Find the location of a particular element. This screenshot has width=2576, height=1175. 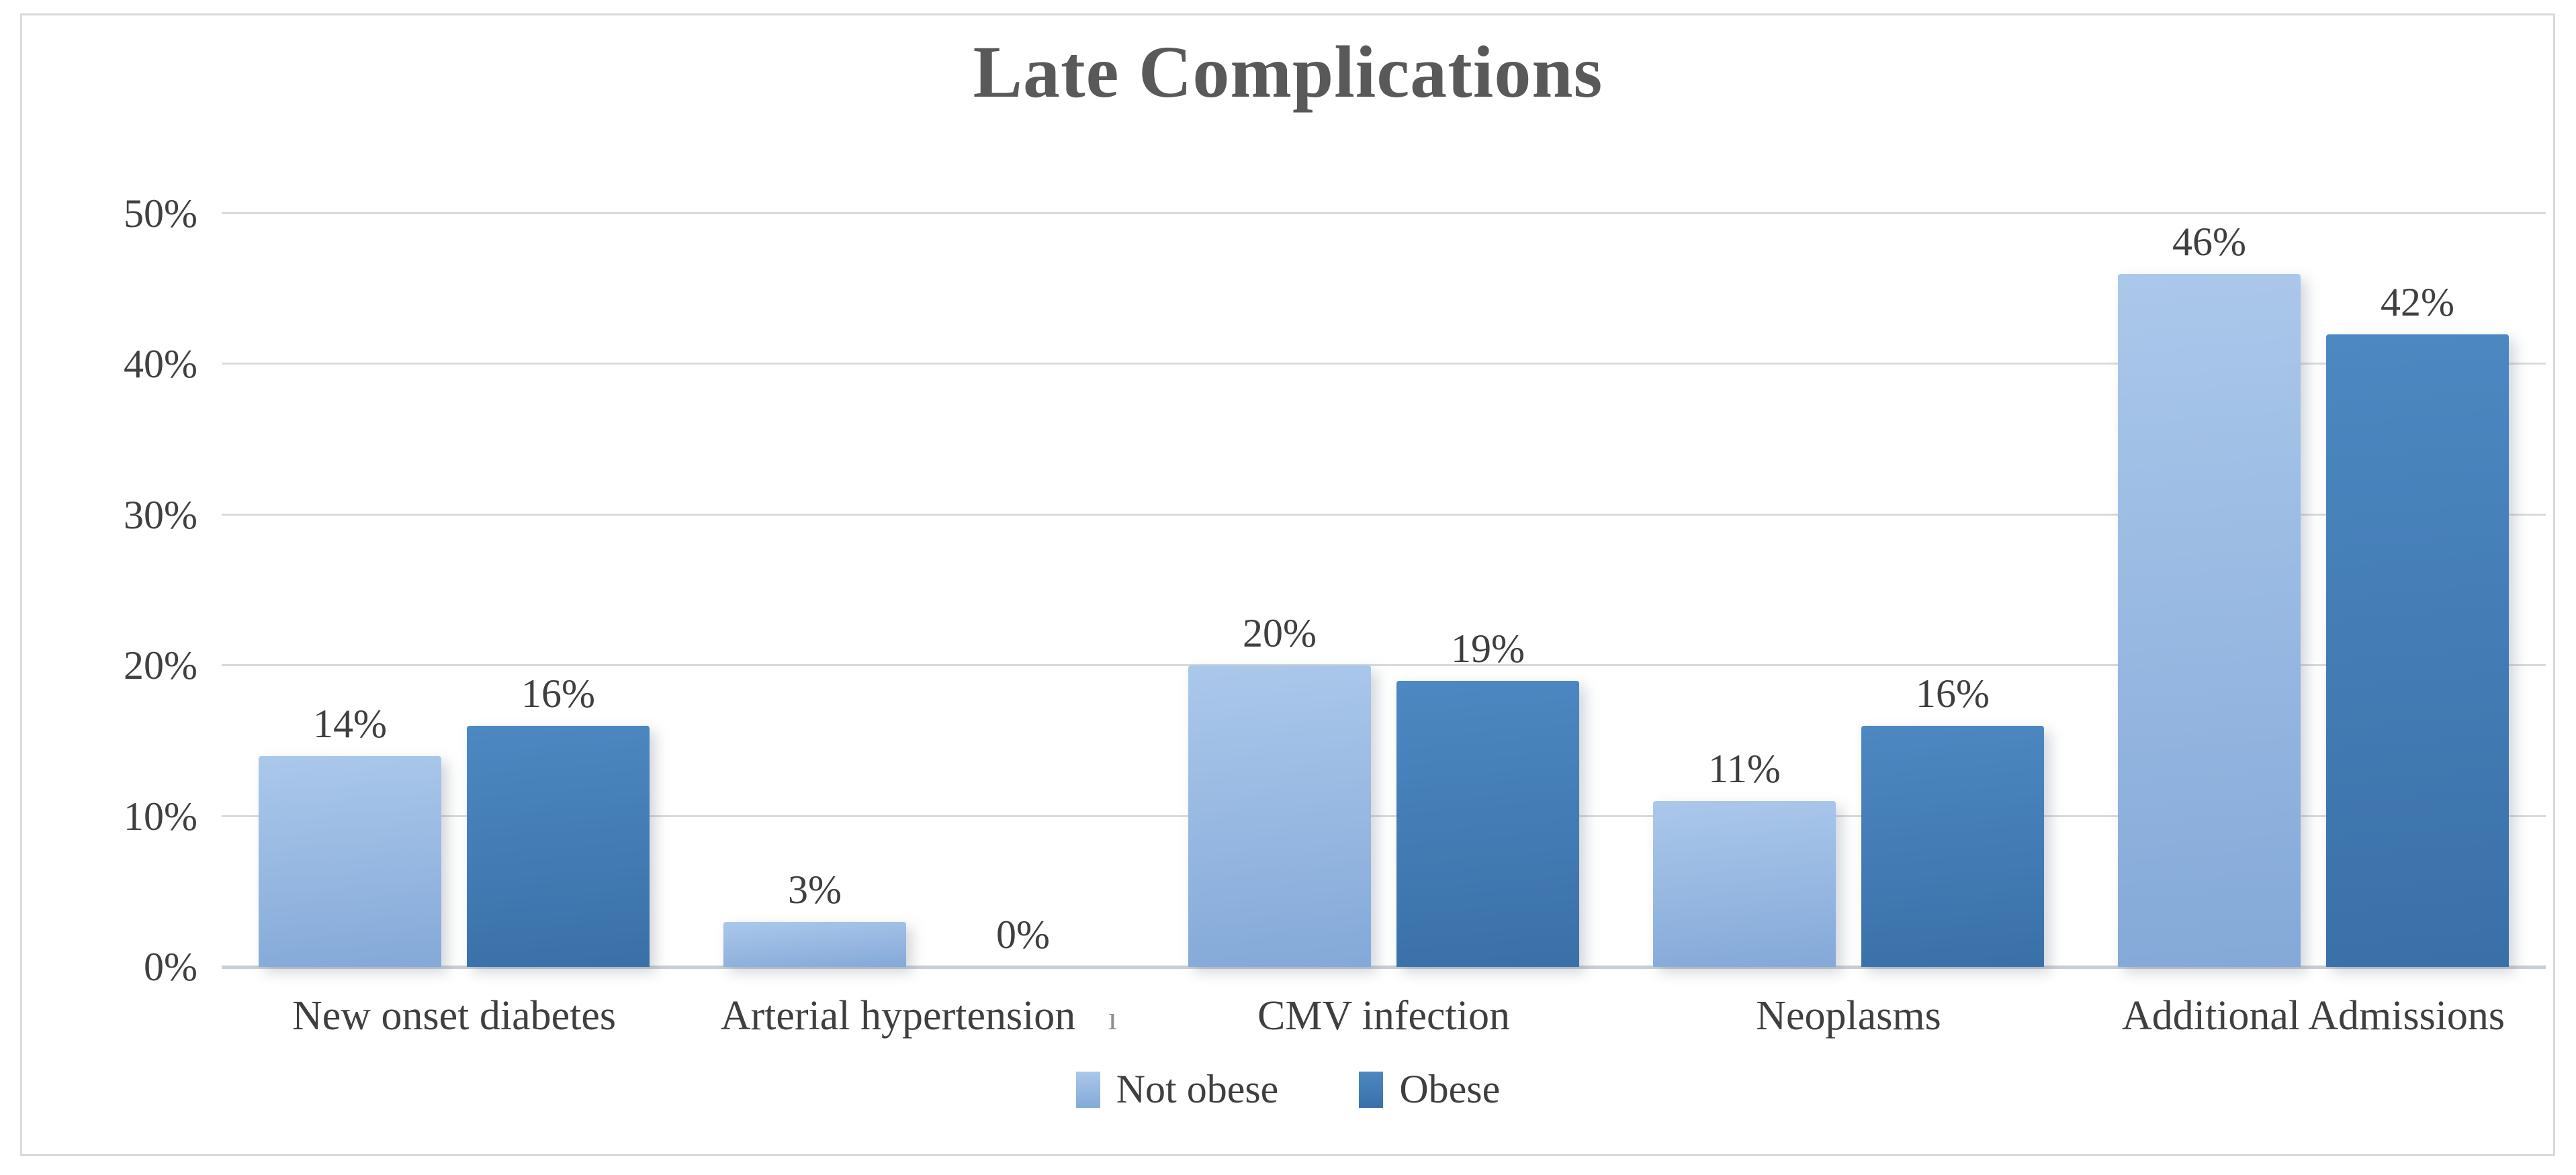

bar-column: 0% is located at coordinates (1023, 590).